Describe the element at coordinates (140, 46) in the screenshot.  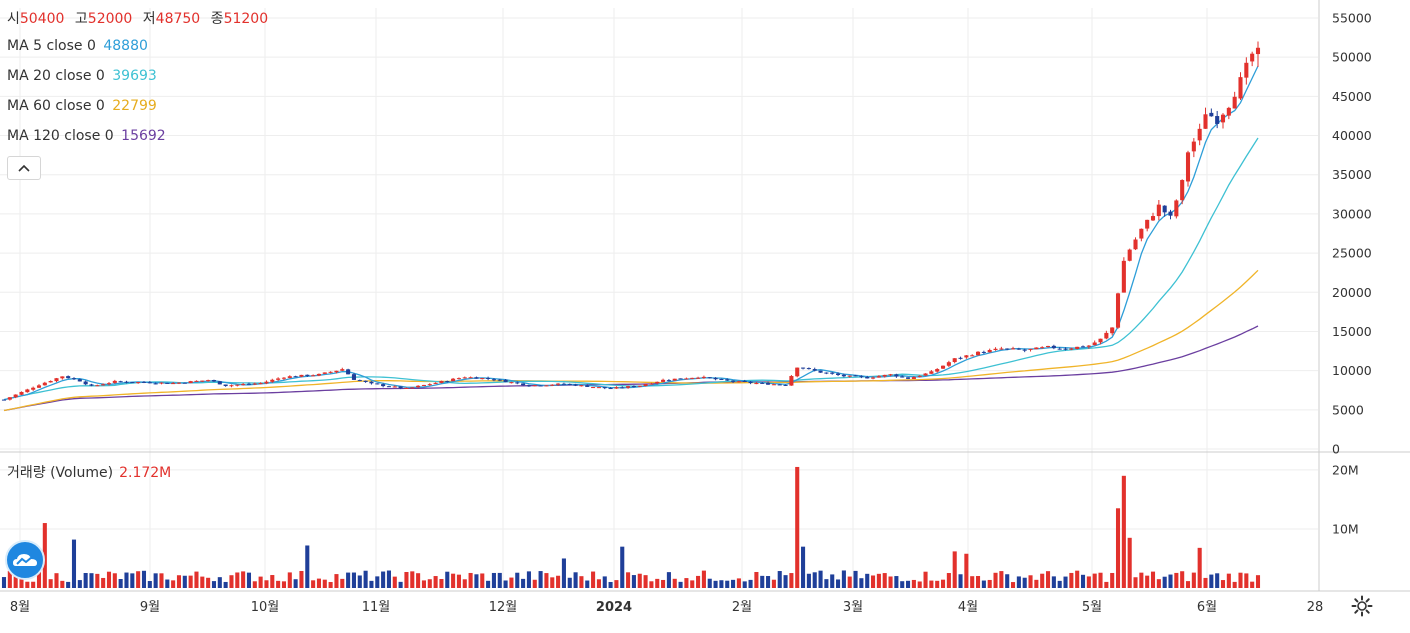
I see `ma5-legend: MA 5 close 0 48880` at that location.